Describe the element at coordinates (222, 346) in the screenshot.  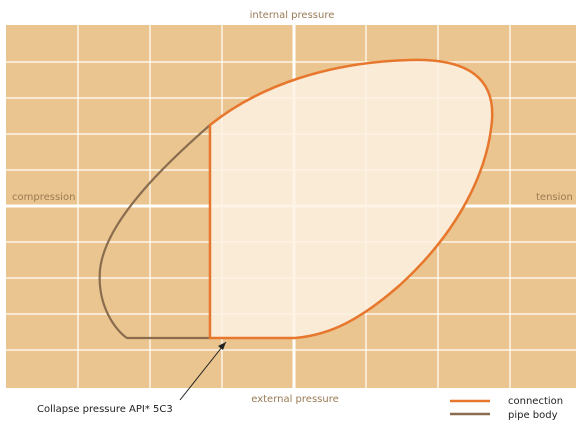
I see `arrow-head` at that location.